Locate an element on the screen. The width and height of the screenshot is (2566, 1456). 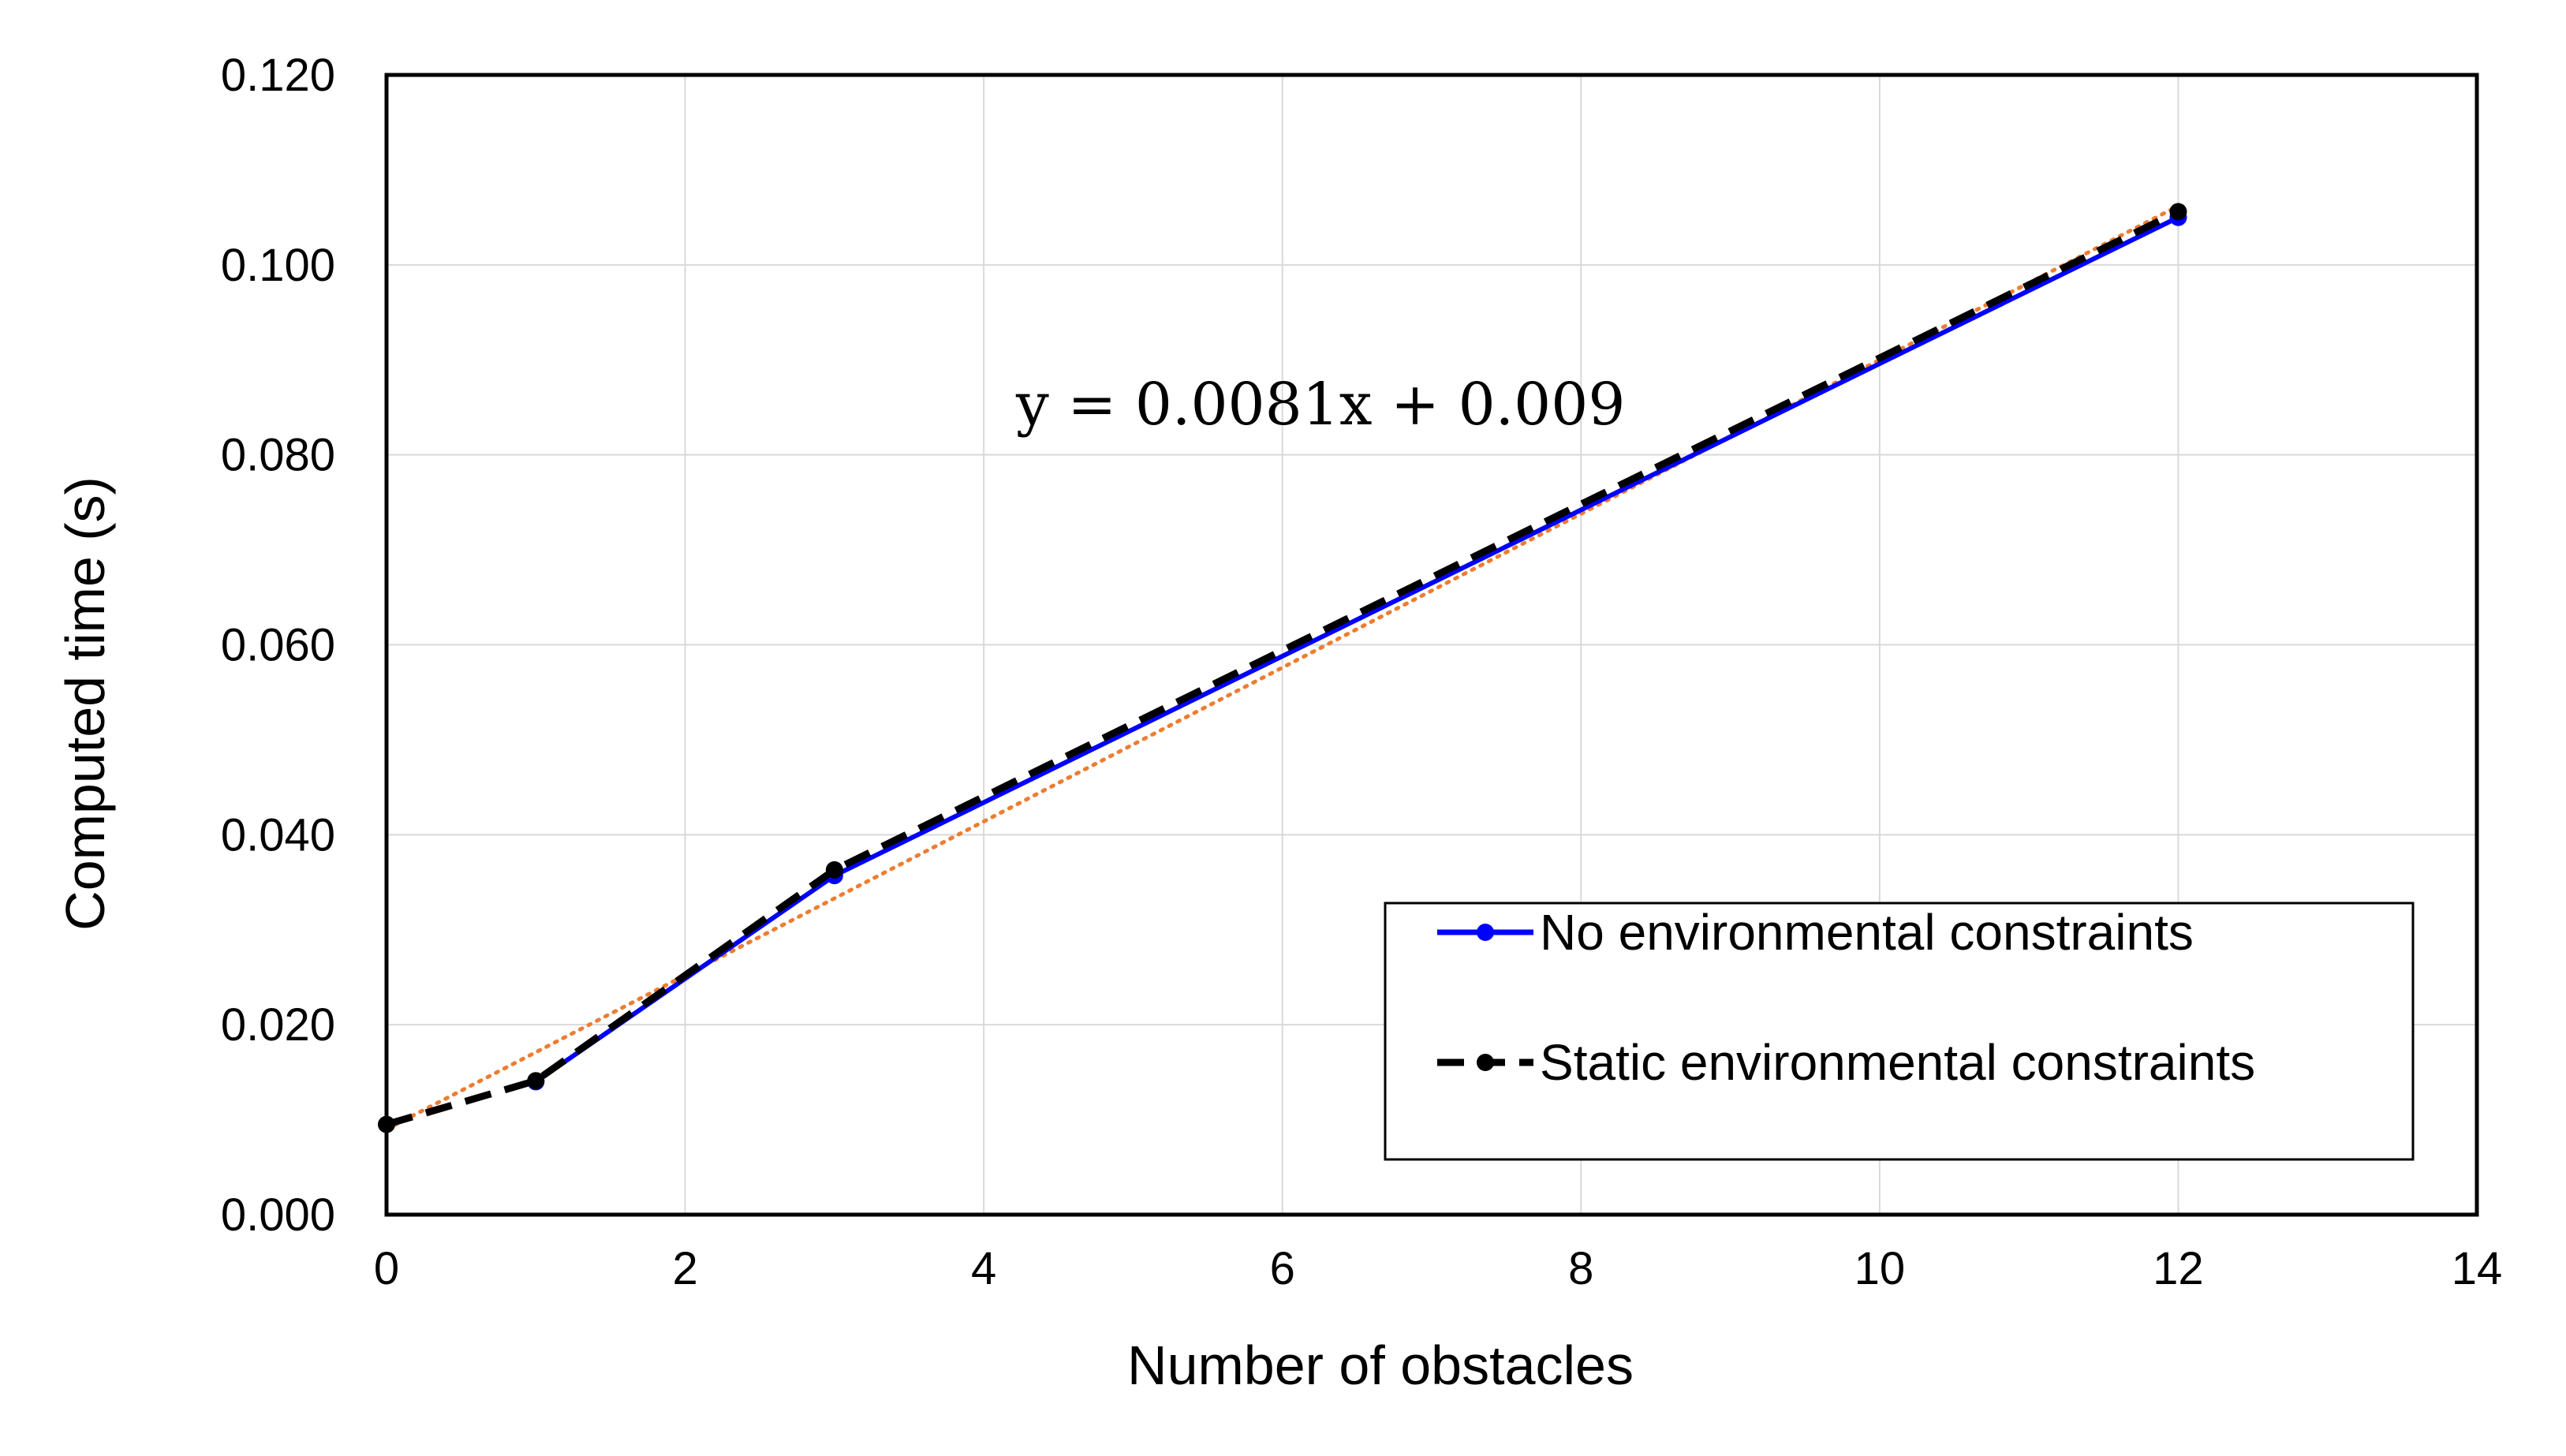
x-tick-label: 10 is located at coordinates (1880, 1268).